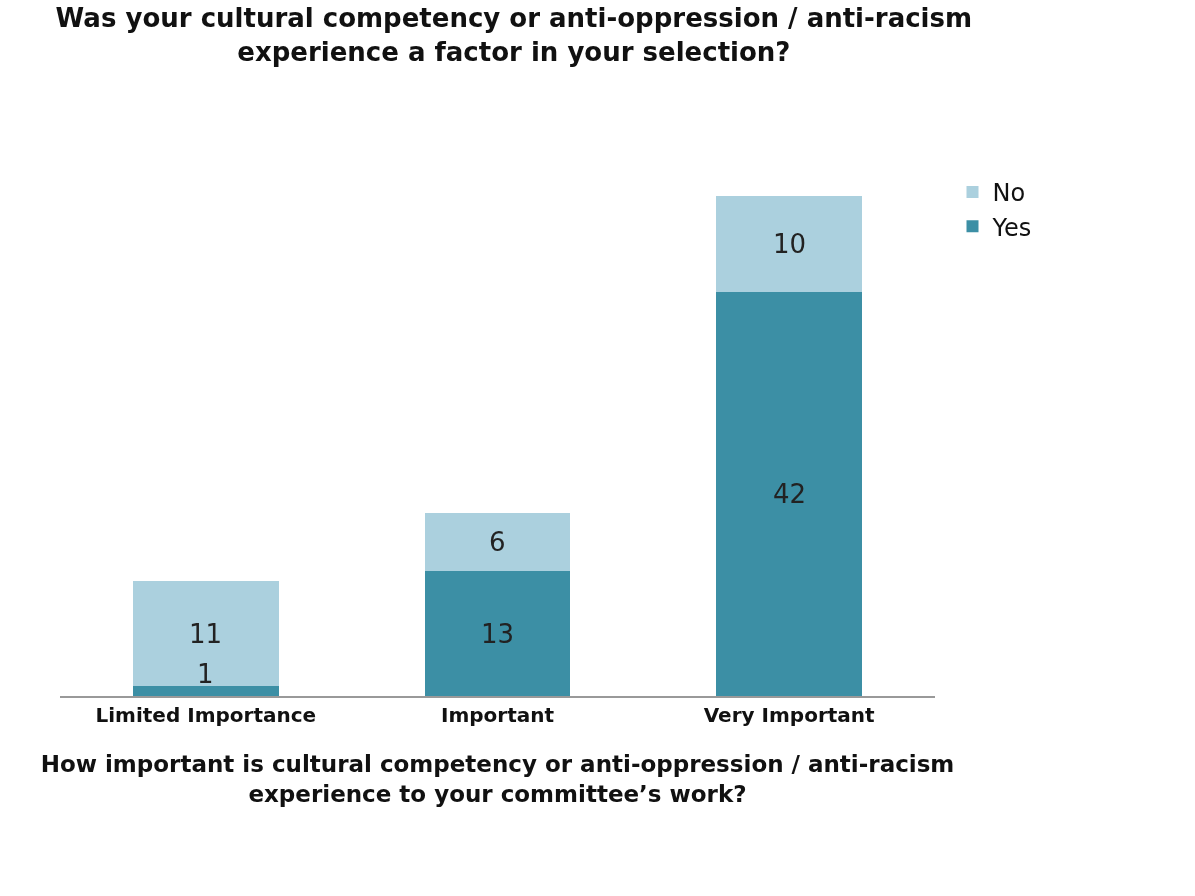  Describe the element at coordinates (1011, 227) in the screenshot. I see `legend-label: Yes` at that location.